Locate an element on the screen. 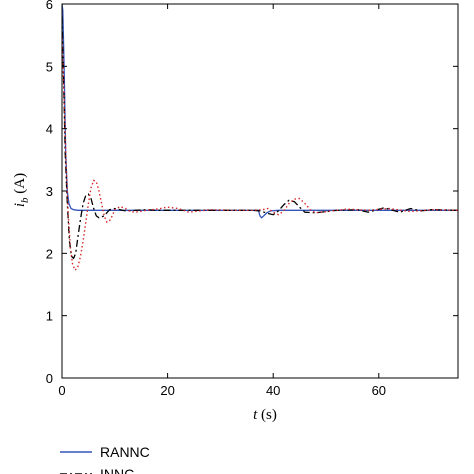  y-axis-label: ib (A) is located at coordinates (21, 190).